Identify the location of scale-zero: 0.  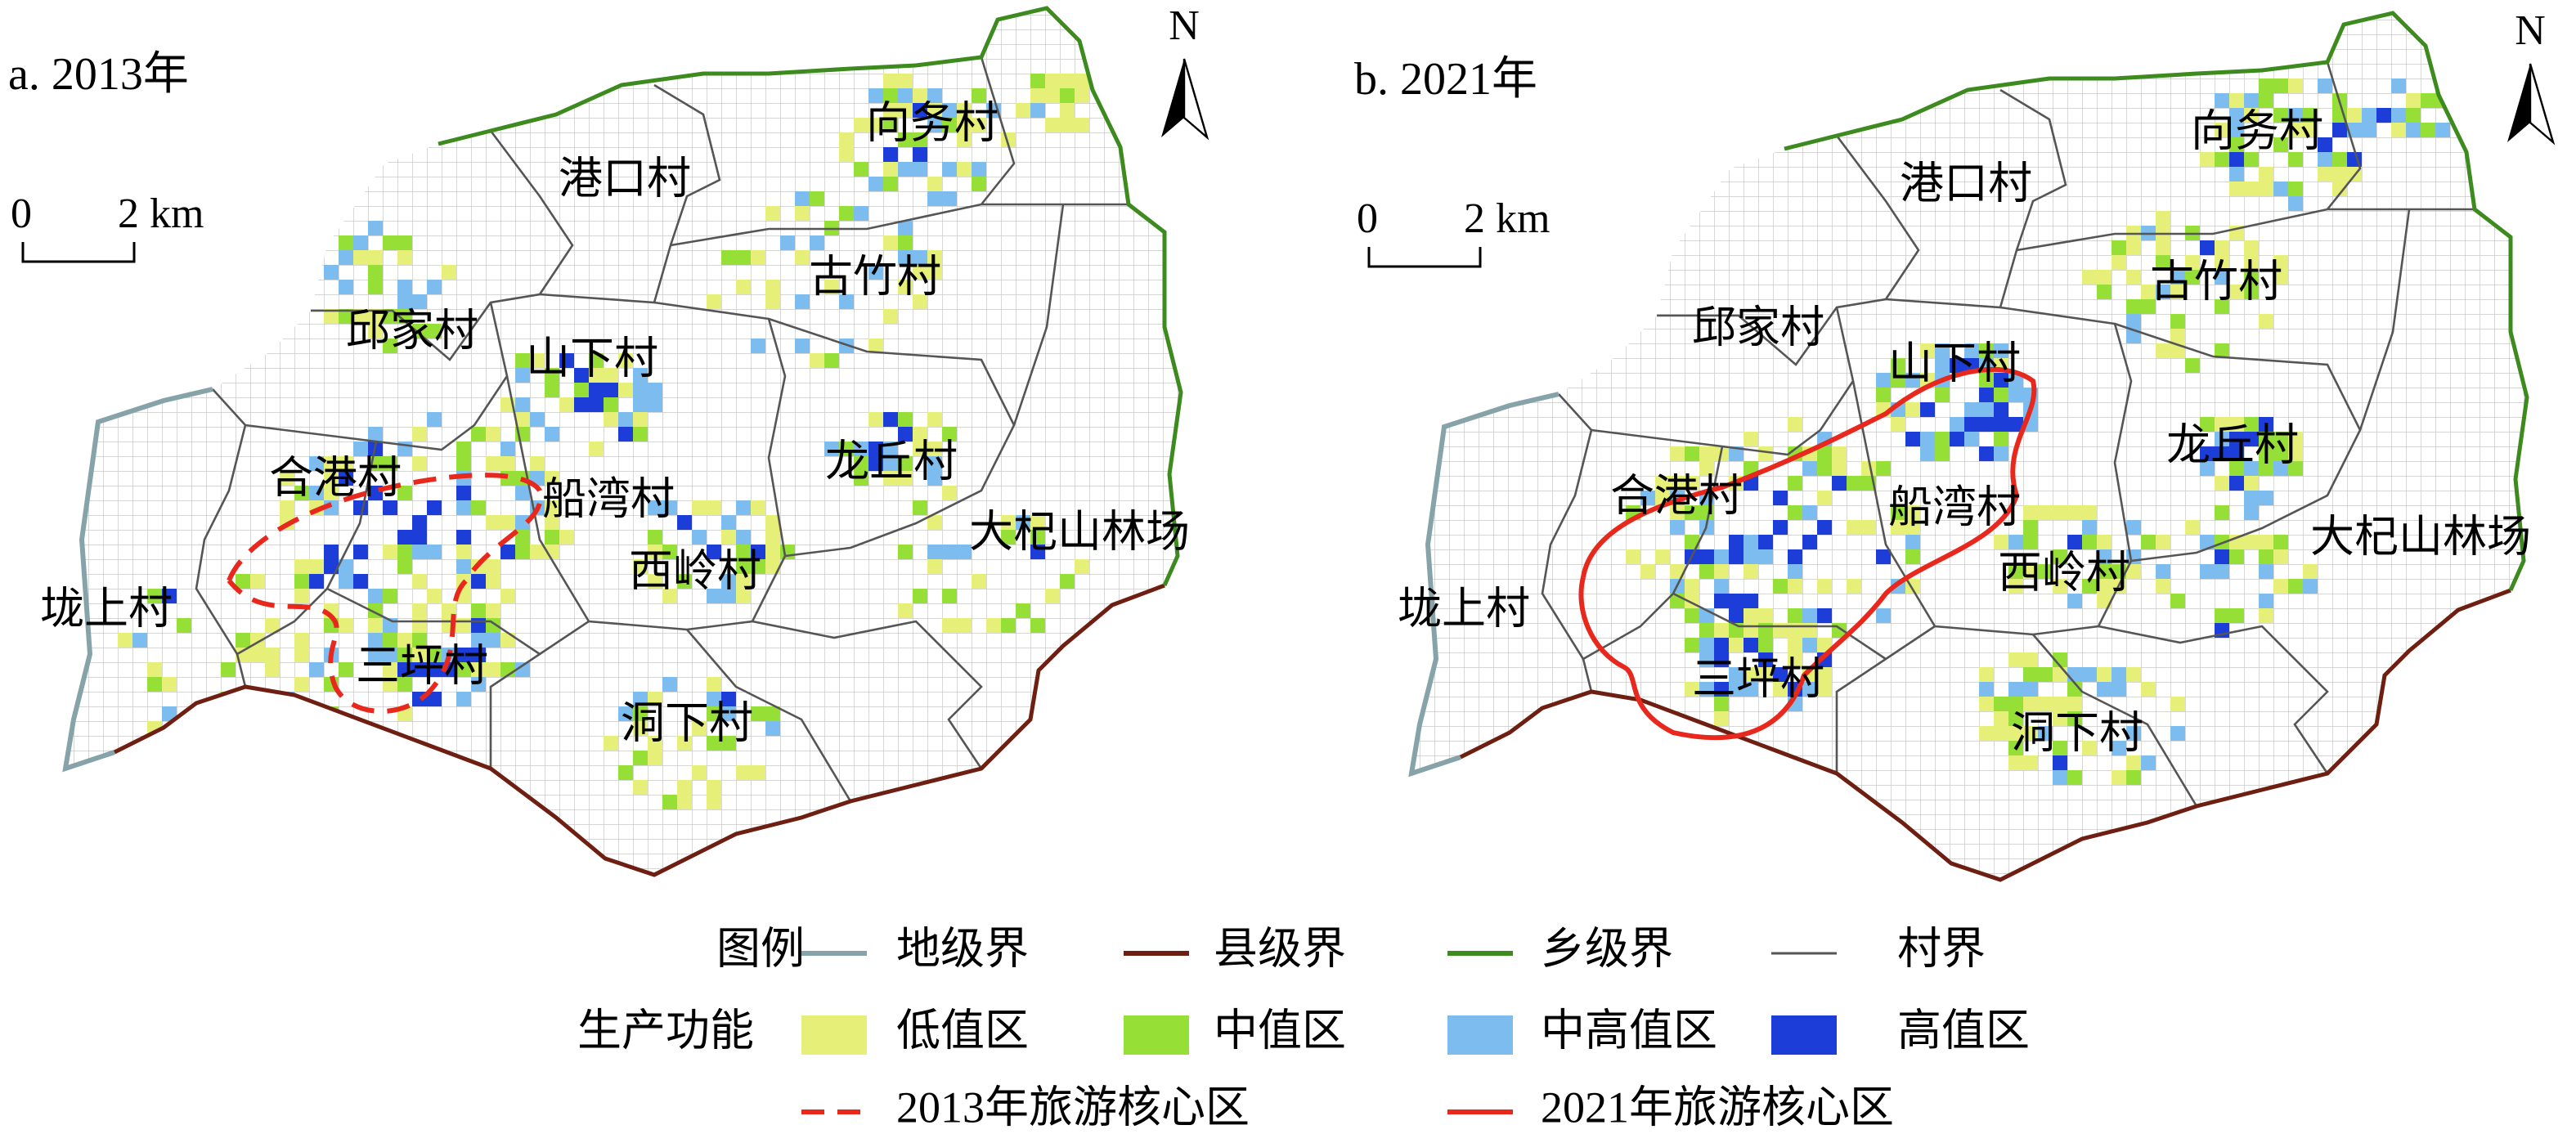
(22, 213).